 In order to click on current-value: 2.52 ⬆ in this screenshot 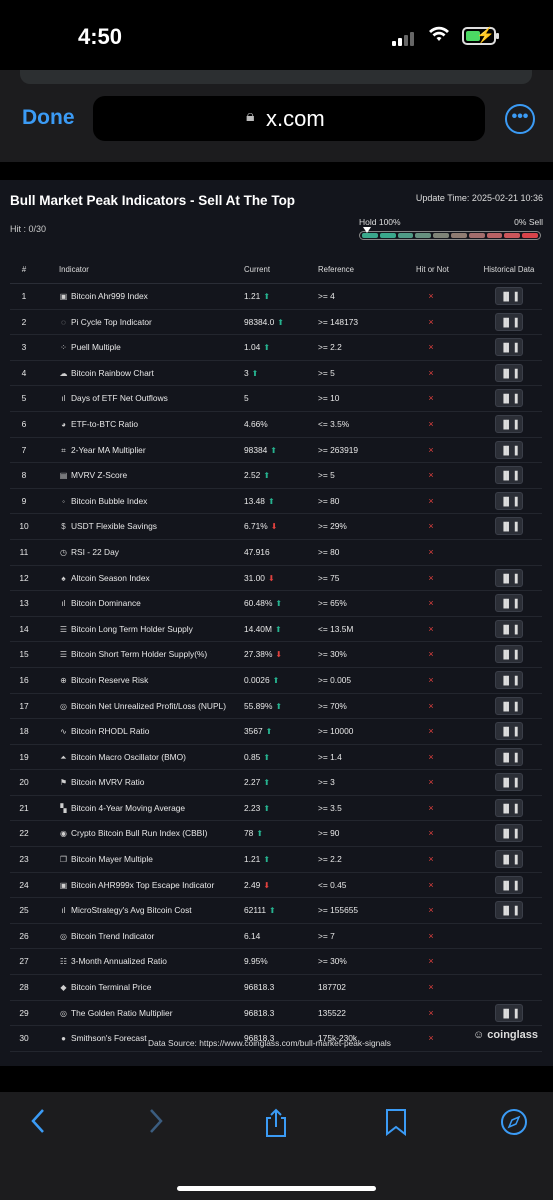, I will do `click(257, 475)`.